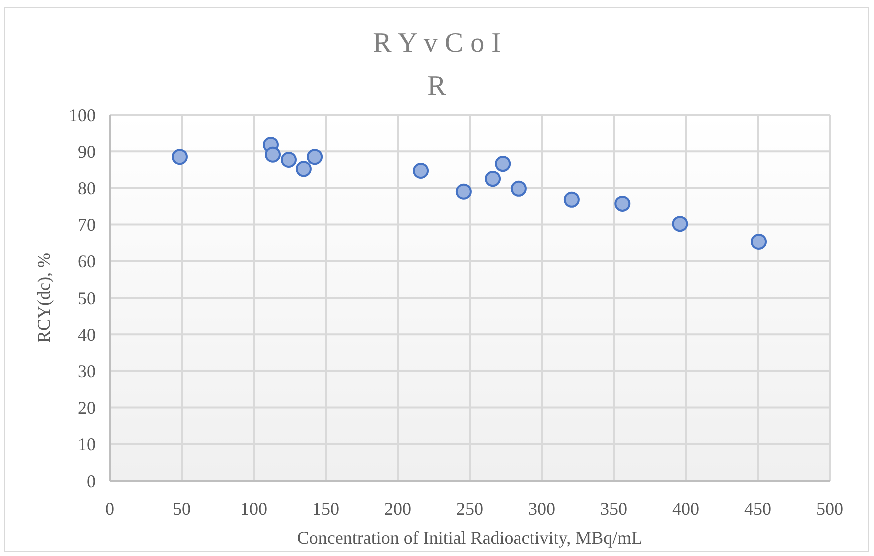 The width and height of the screenshot is (874, 556). What do you see at coordinates (254, 509) in the screenshot?
I see `x-tick-label: 100` at bounding box center [254, 509].